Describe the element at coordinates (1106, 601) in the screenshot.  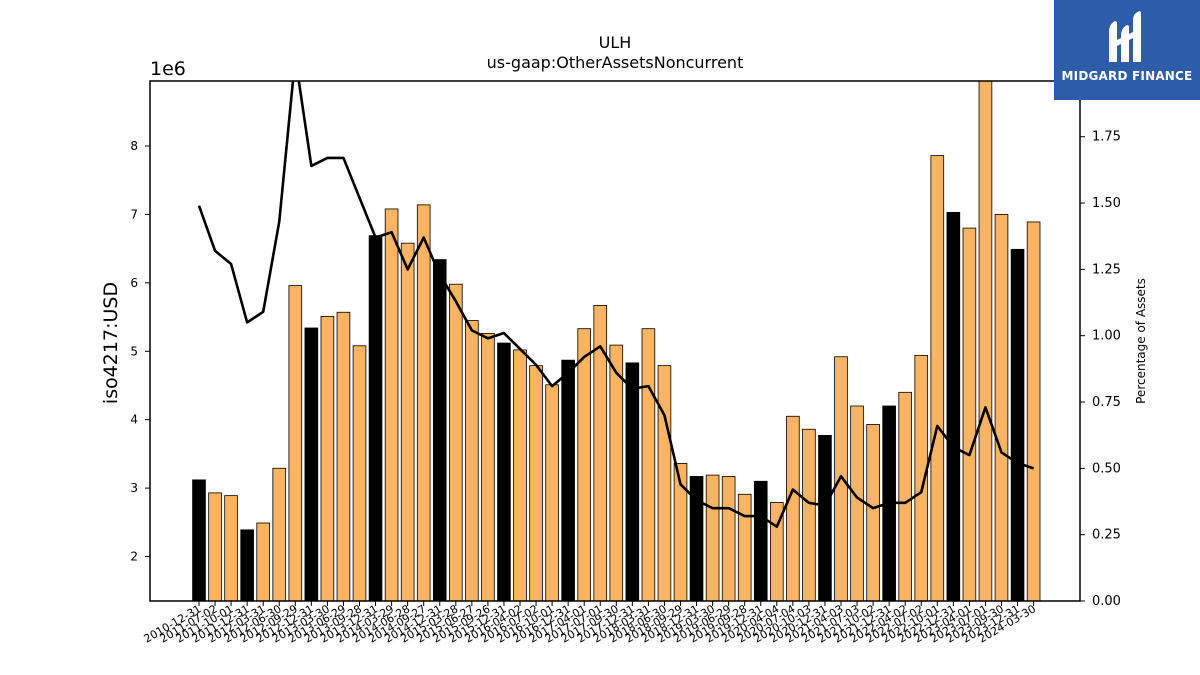
I see `y2-tick-label: 0.00` at that location.